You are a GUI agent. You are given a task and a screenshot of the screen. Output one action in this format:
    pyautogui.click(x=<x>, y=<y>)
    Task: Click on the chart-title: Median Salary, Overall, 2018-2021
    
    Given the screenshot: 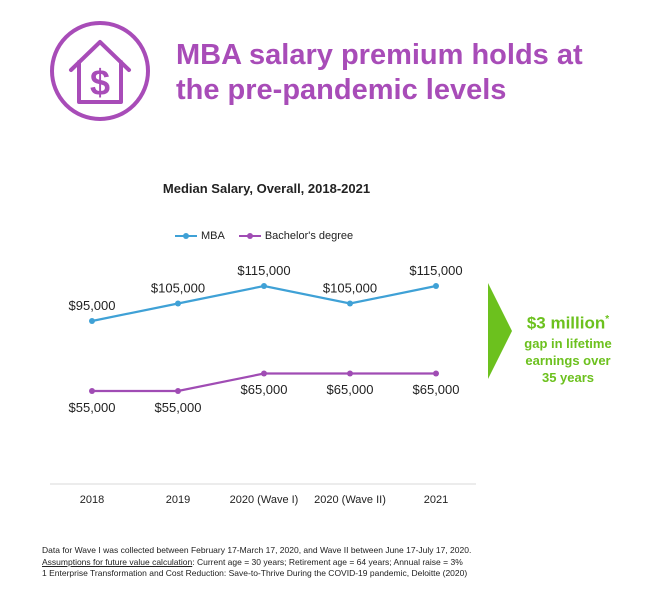 What is the action you would take?
    pyautogui.click(x=266, y=188)
    